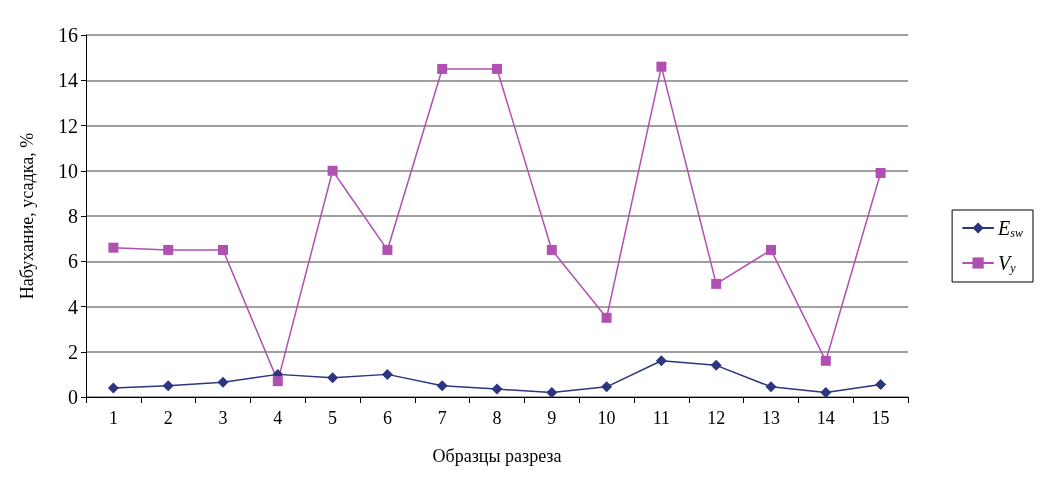 This screenshot has width=1046, height=492. I want to click on x-tick-label: 8, so click(497, 418).